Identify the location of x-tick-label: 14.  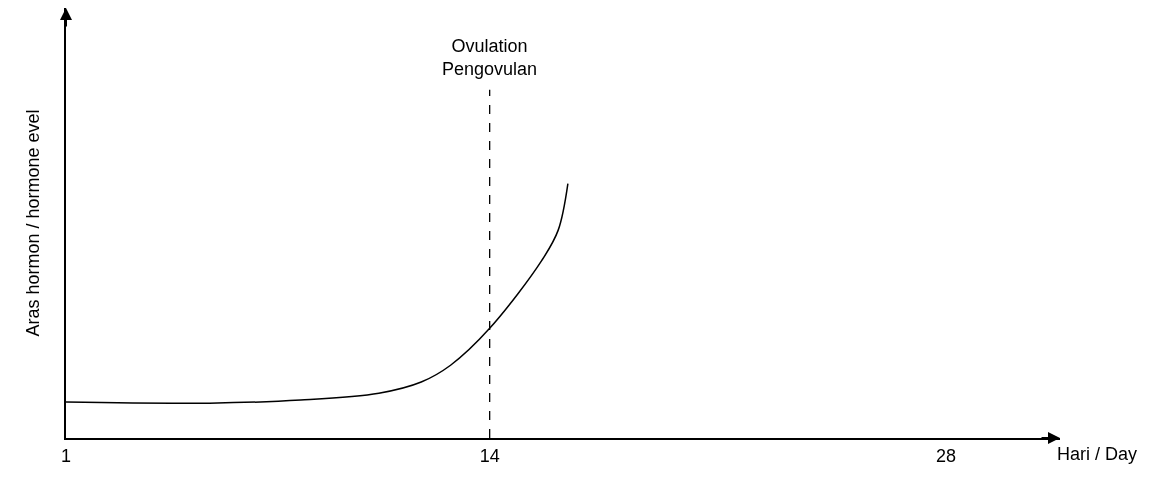
(489, 455).